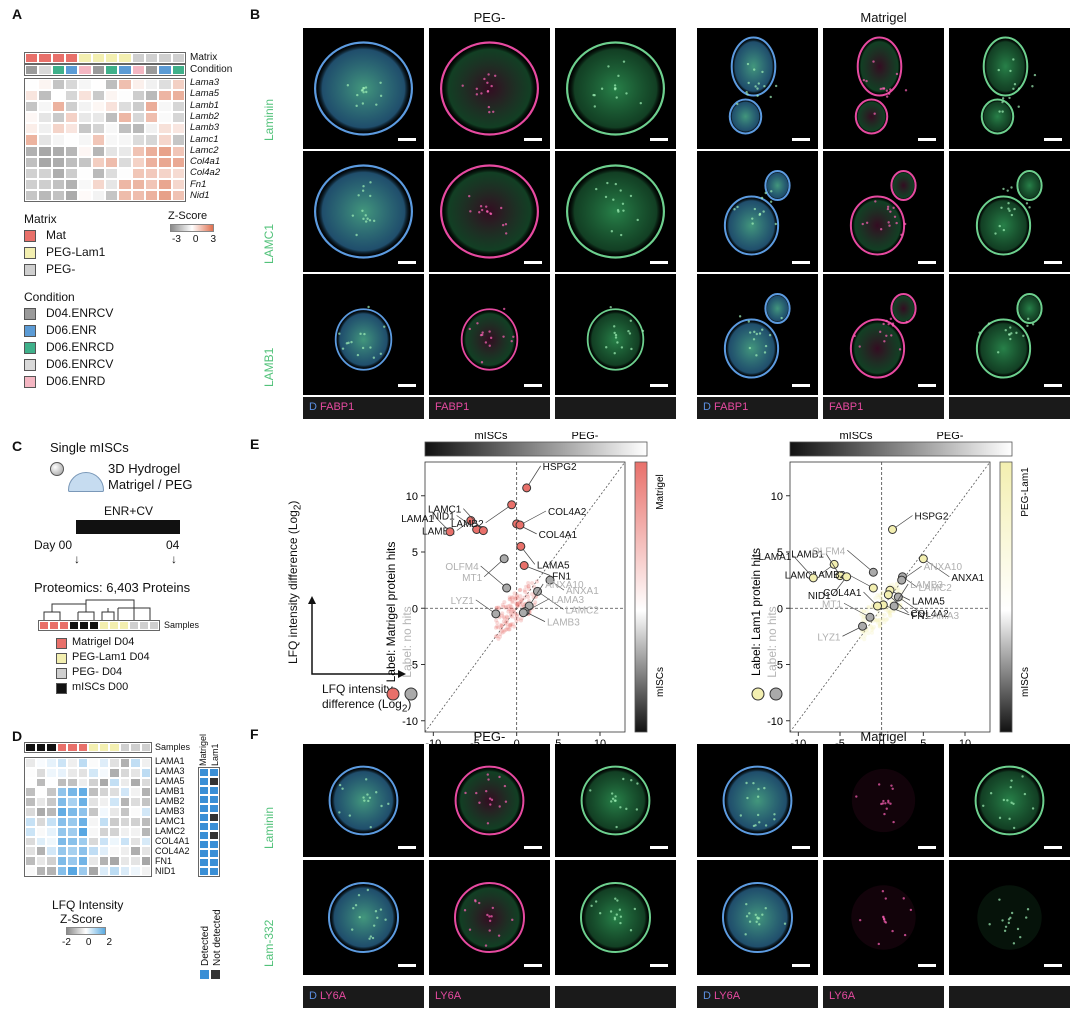 This screenshot has width=1080, height=1020. Describe the element at coordinates (393, 694) in the screenshot. I see `legend-hit-marker` at that location.